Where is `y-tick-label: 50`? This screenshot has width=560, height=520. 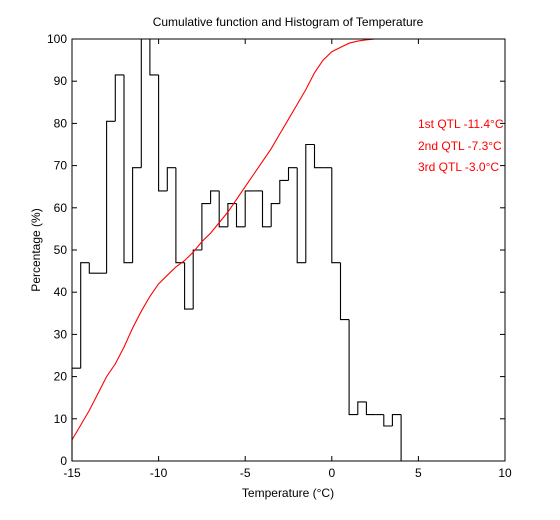
y-tick-label: 50 is located at coordinates (61, 250).